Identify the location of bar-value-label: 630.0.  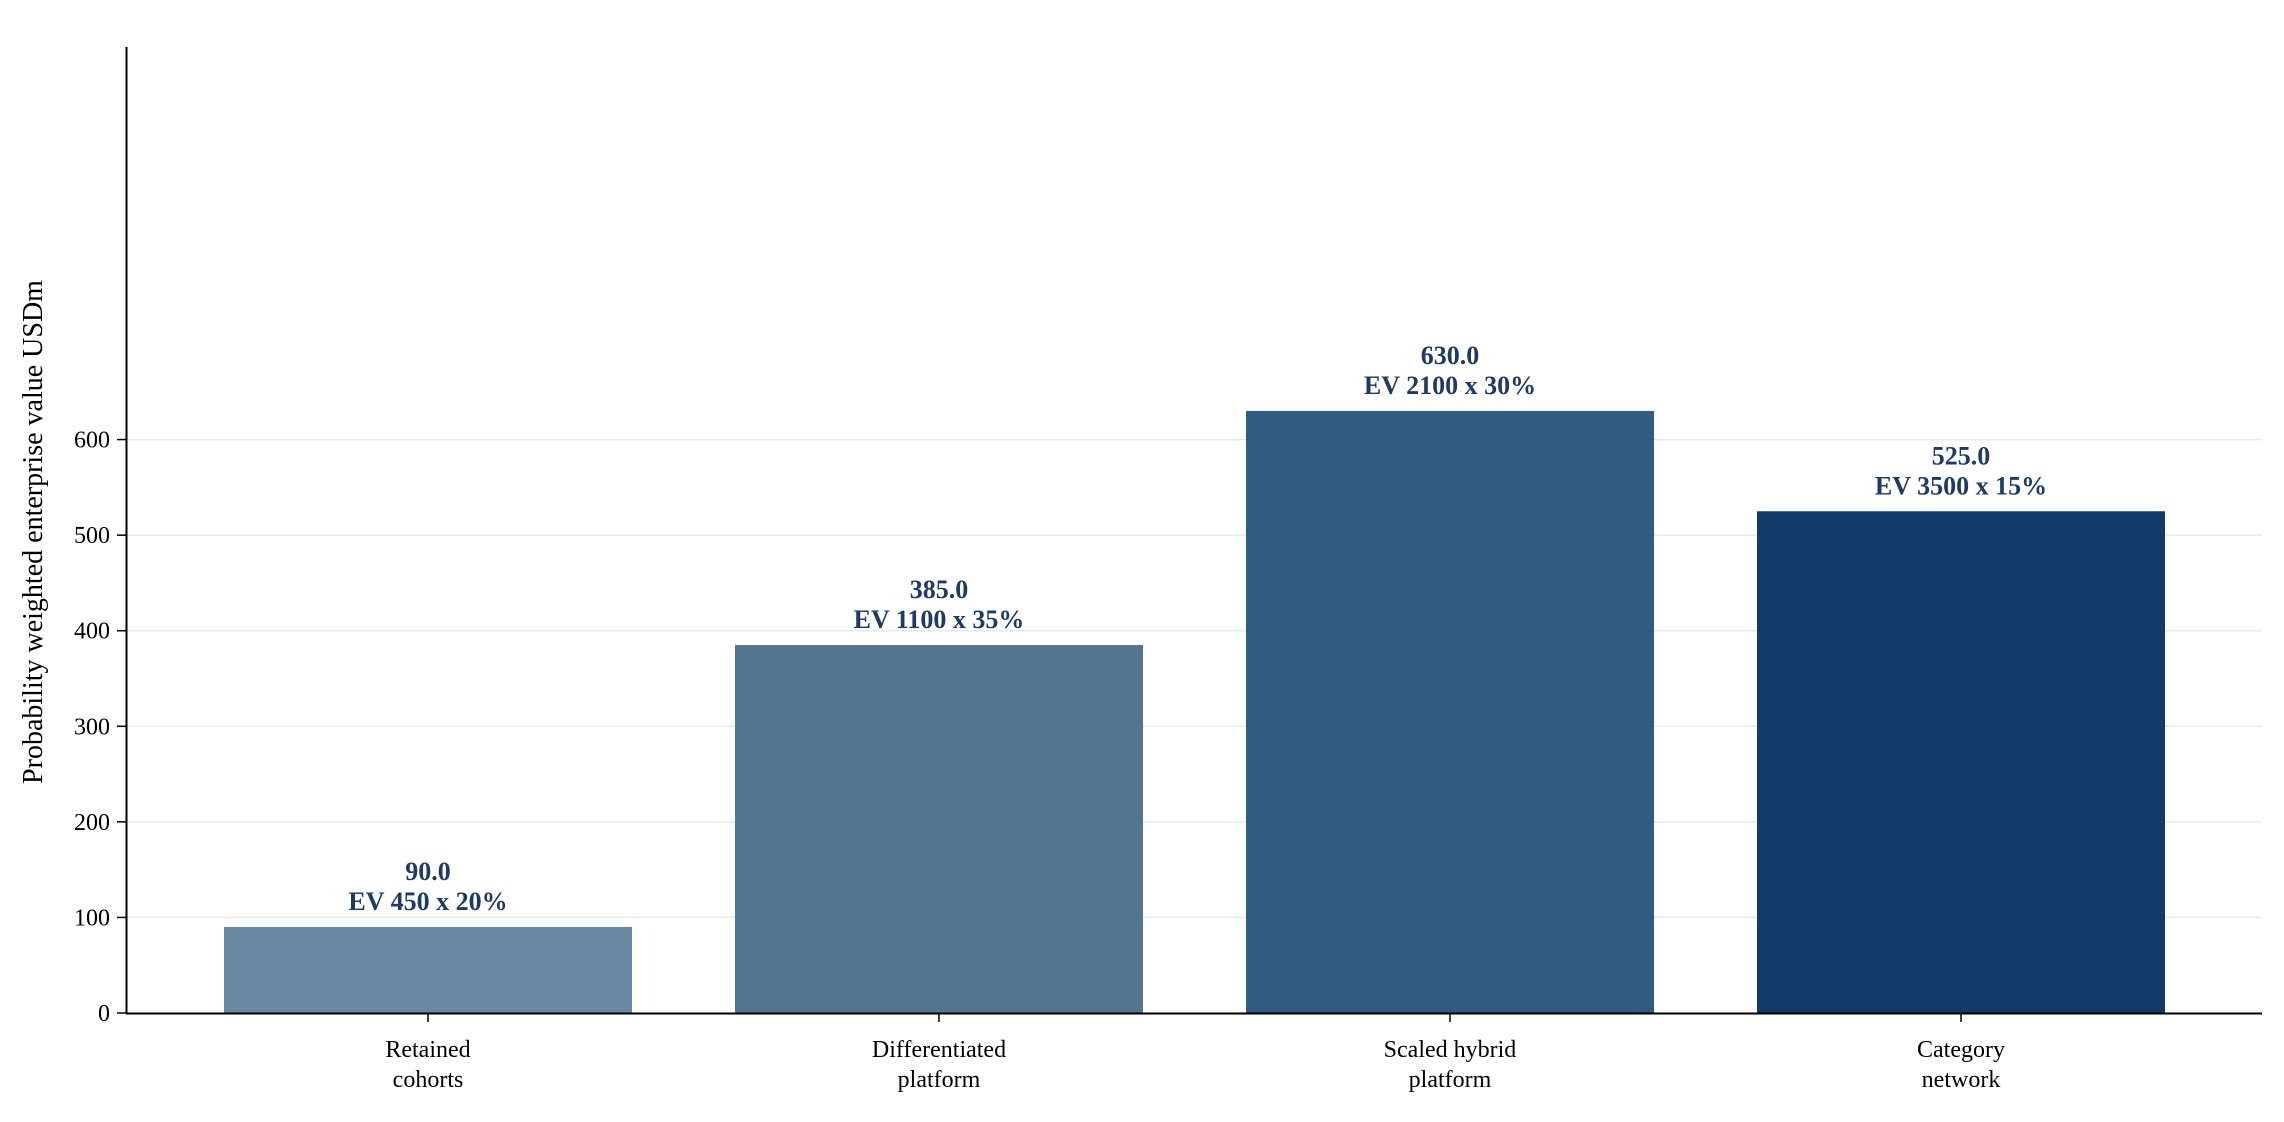
(1450, 355).